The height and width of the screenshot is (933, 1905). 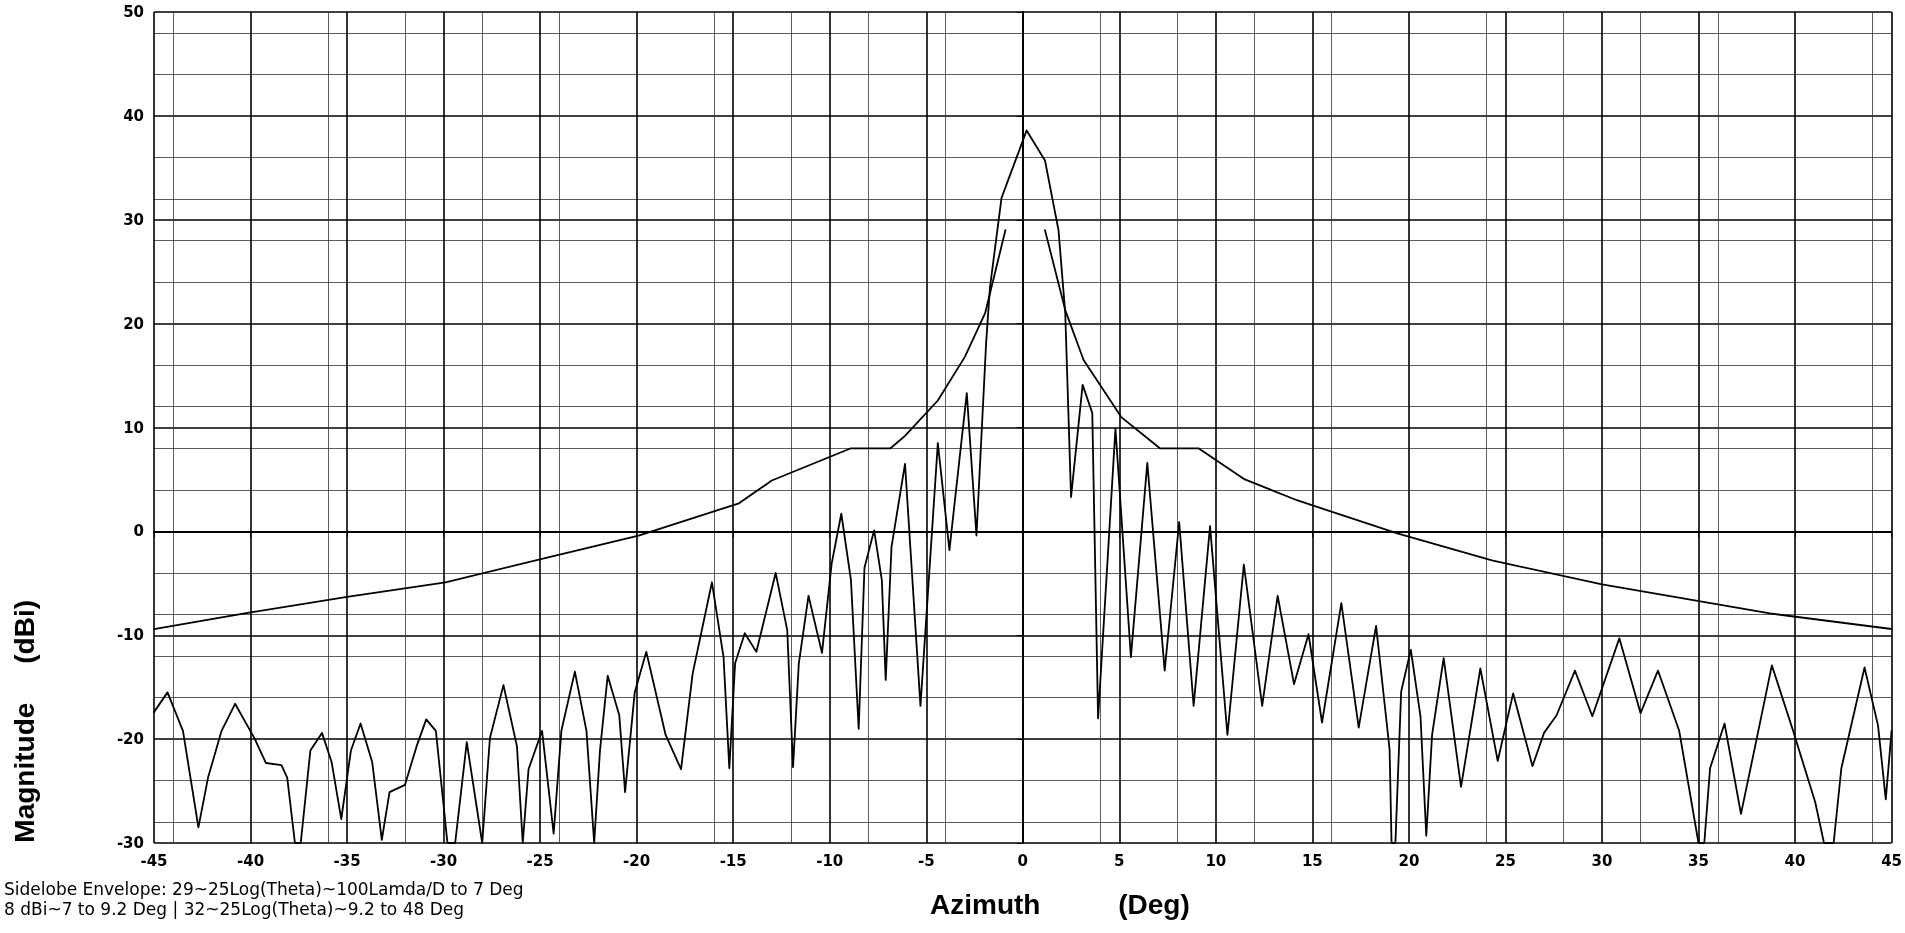 I want to click on x-tick-label: 25, so click(x=1505, y=860).